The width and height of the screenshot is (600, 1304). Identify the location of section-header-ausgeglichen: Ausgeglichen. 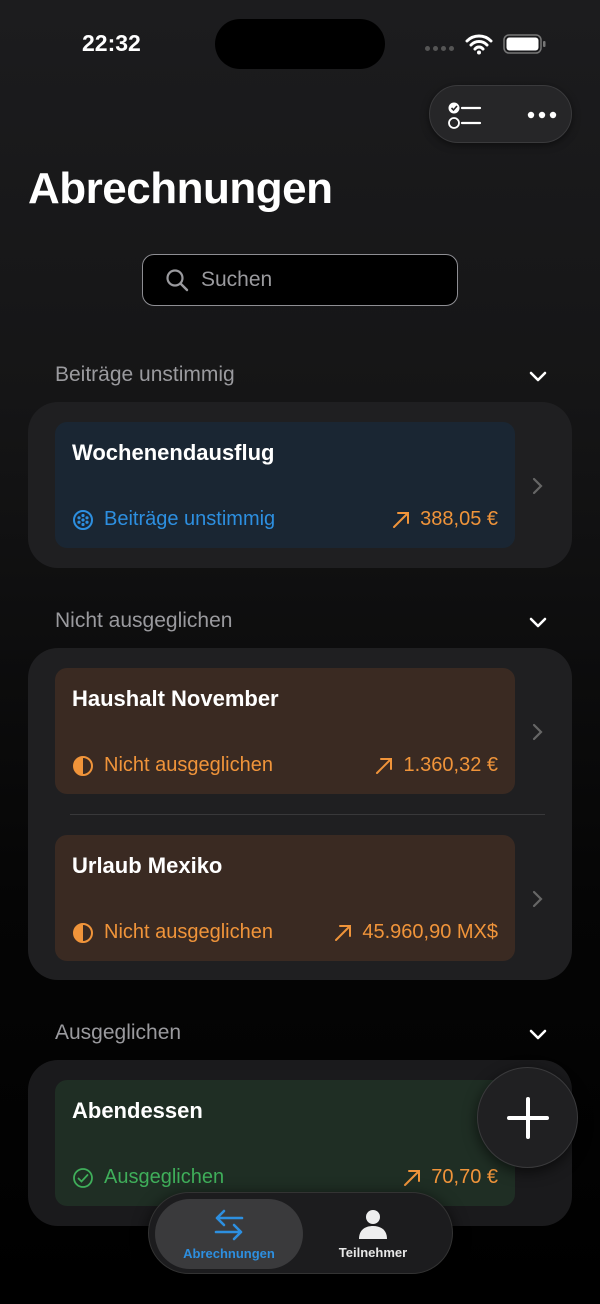
(118, 1032).